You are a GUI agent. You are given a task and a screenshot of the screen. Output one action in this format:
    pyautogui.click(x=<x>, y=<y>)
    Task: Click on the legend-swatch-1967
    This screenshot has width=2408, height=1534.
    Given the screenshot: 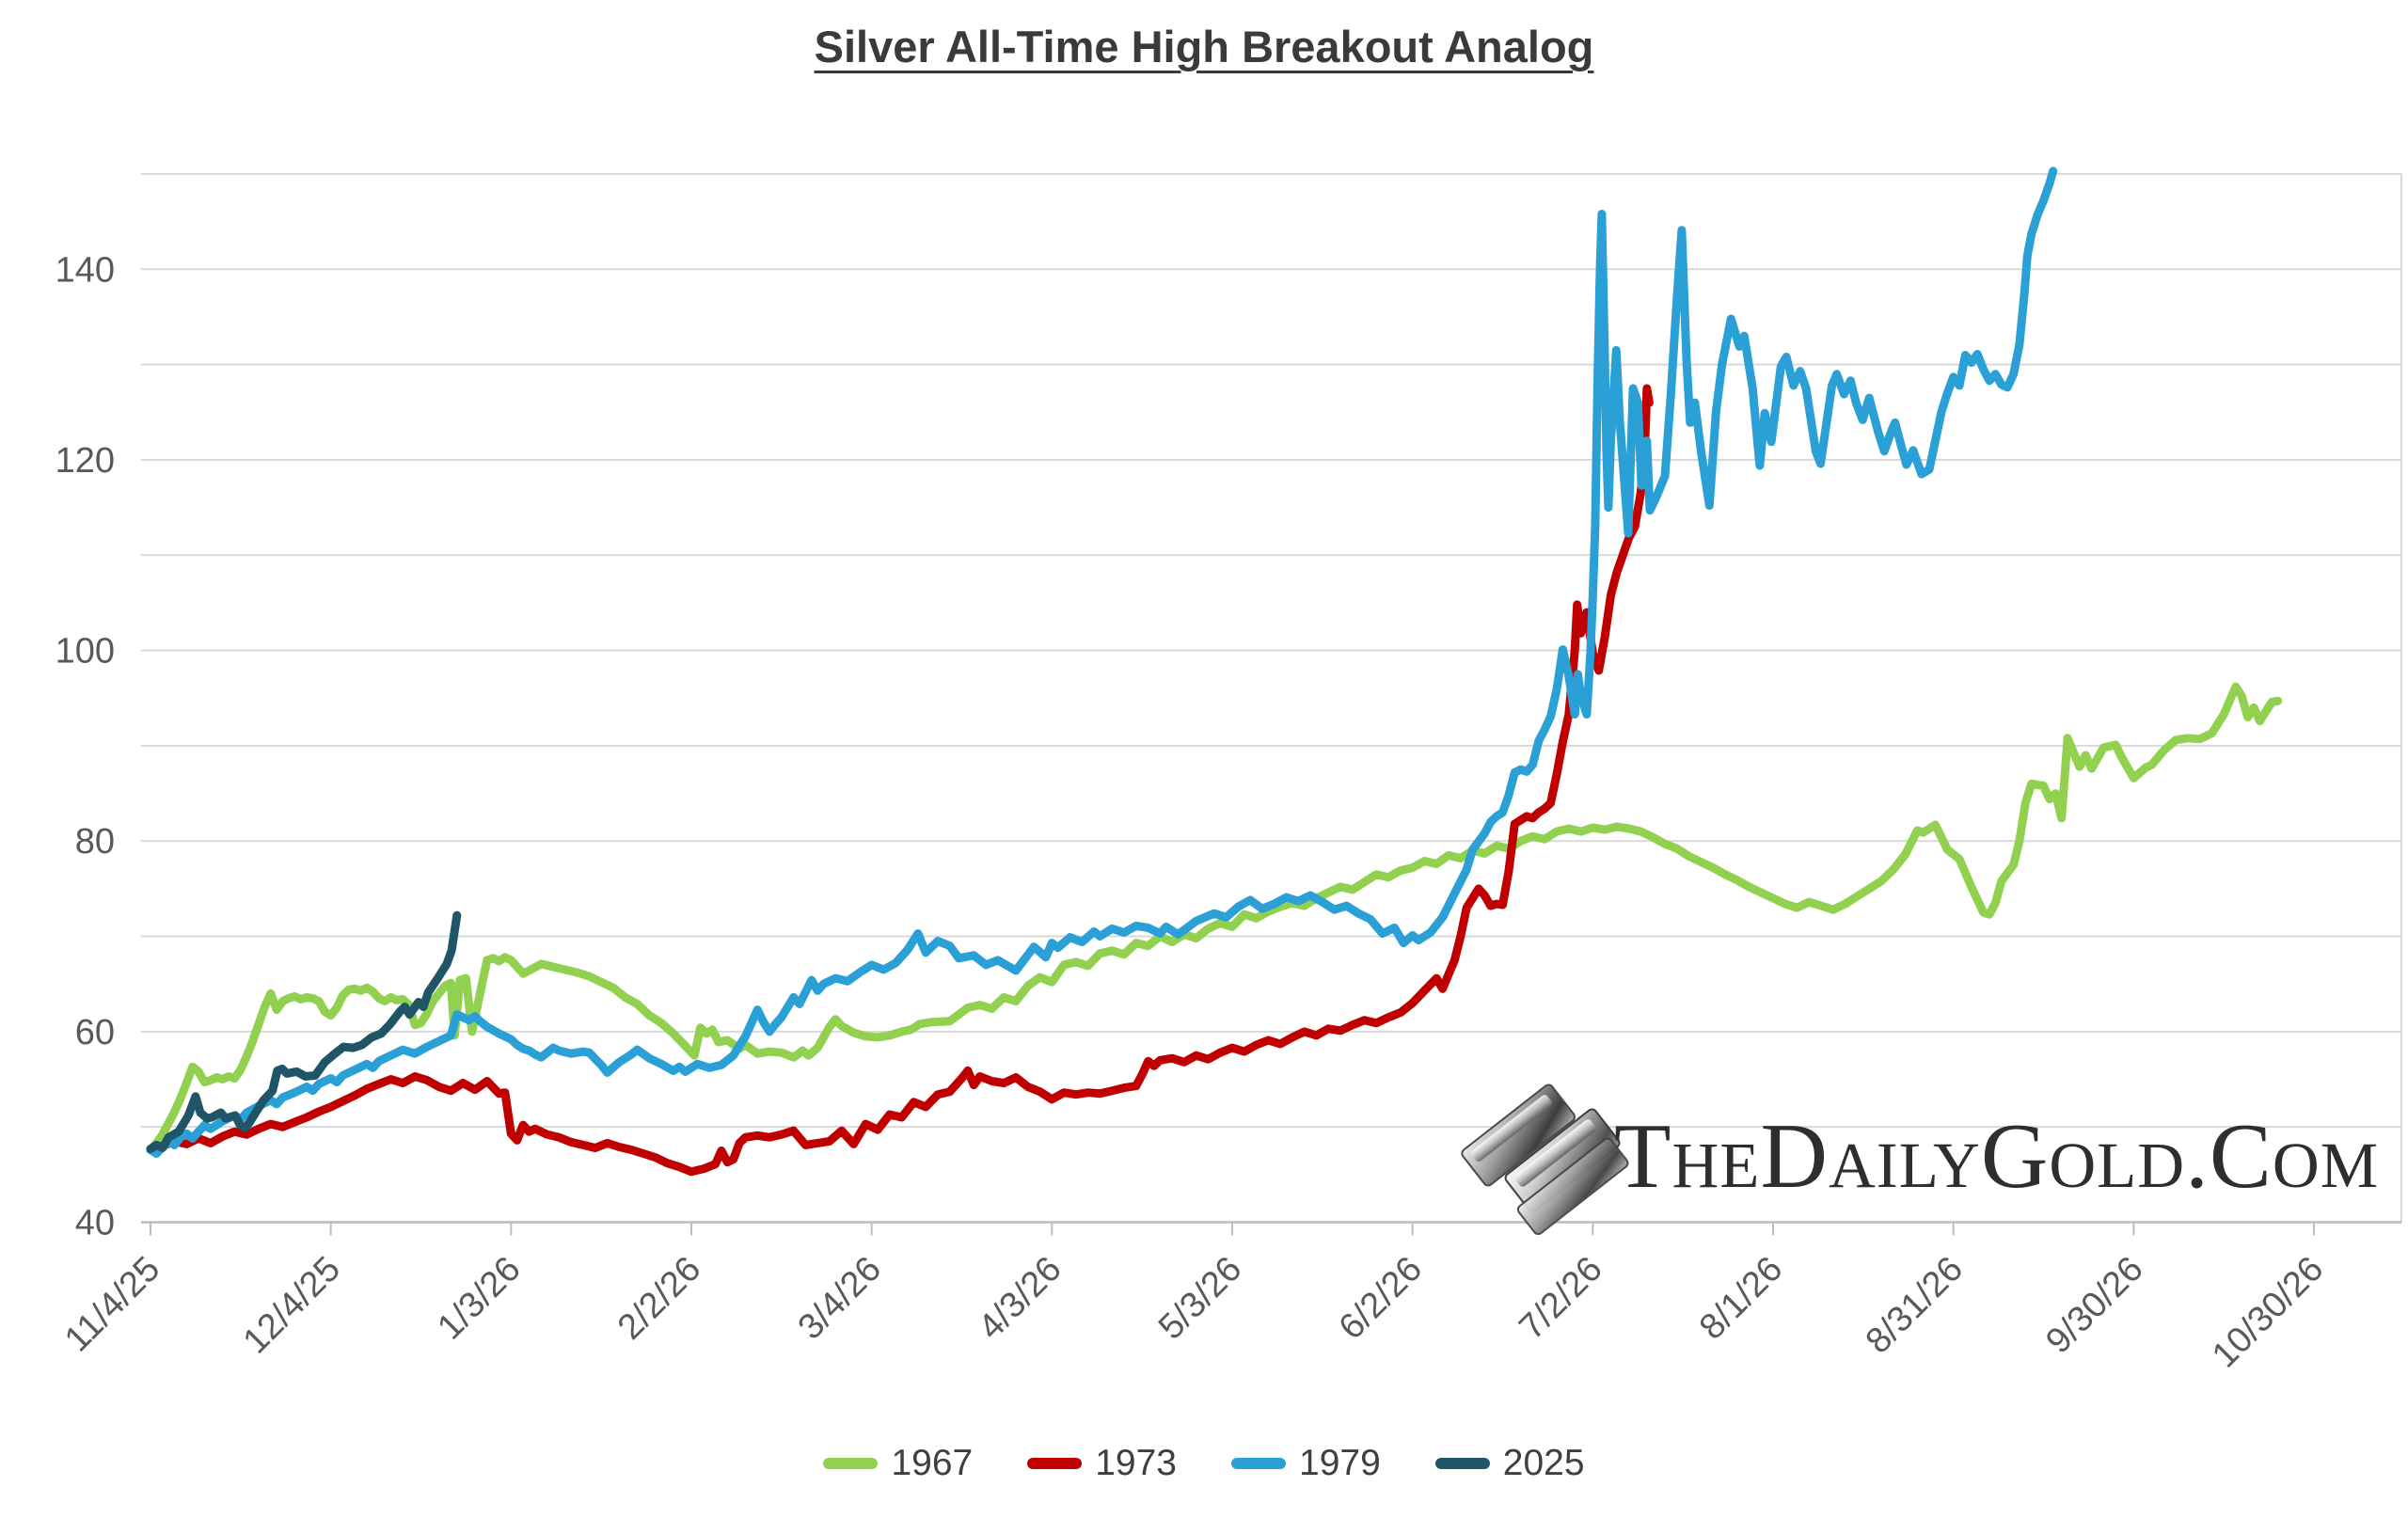 What is the action you would take?
    pyautogui.click(x=851, y=1464)
    